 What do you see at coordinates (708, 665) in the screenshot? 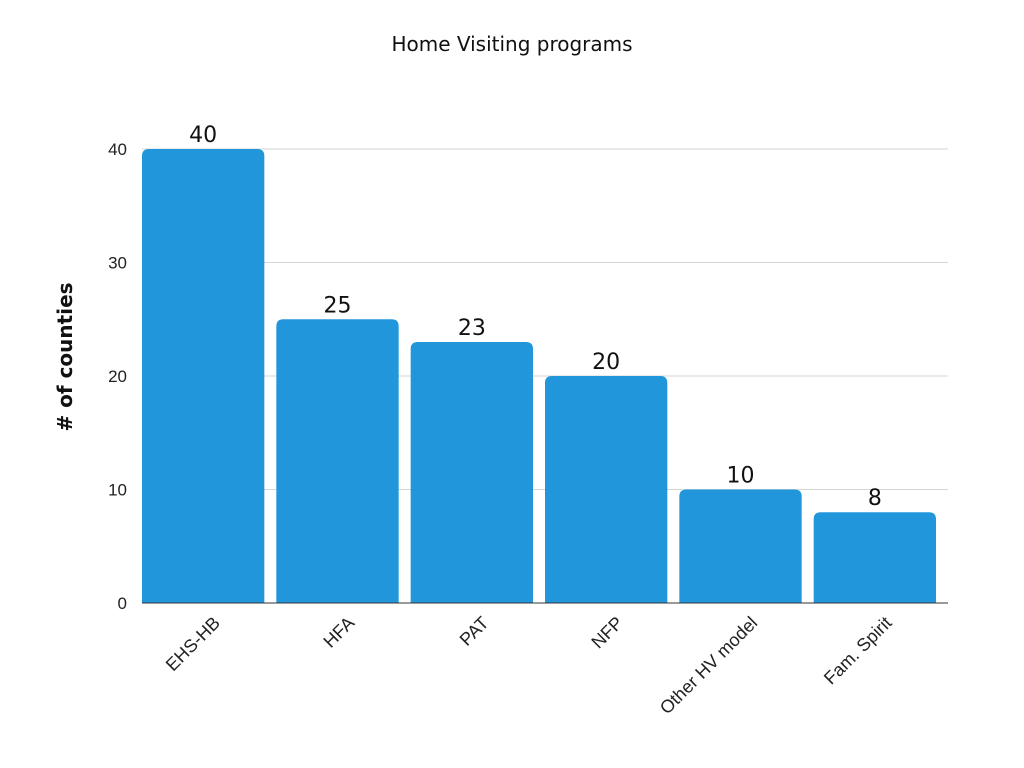
I see `x-tick-label: Other HV model` at bounding box center [708, 665].